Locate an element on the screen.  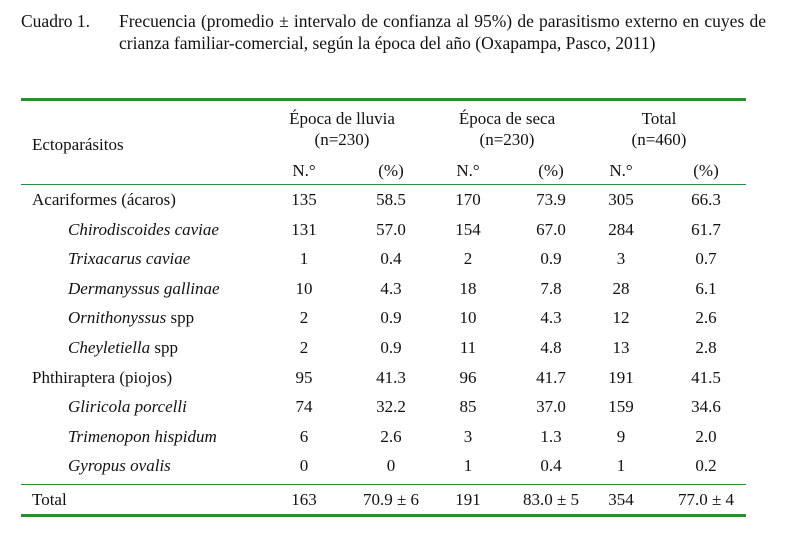
row-label: Acariformes (ácaros) is located at coordinates (104, 200).